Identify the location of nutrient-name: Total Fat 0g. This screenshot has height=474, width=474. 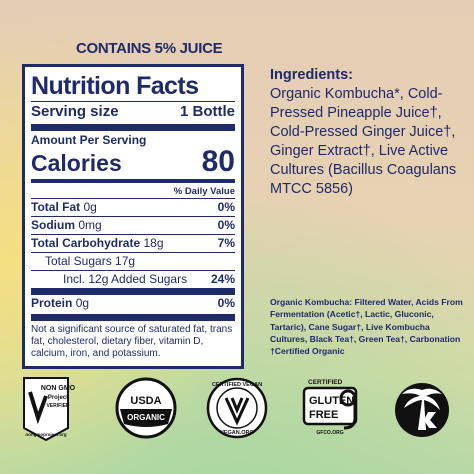
(64, 207).